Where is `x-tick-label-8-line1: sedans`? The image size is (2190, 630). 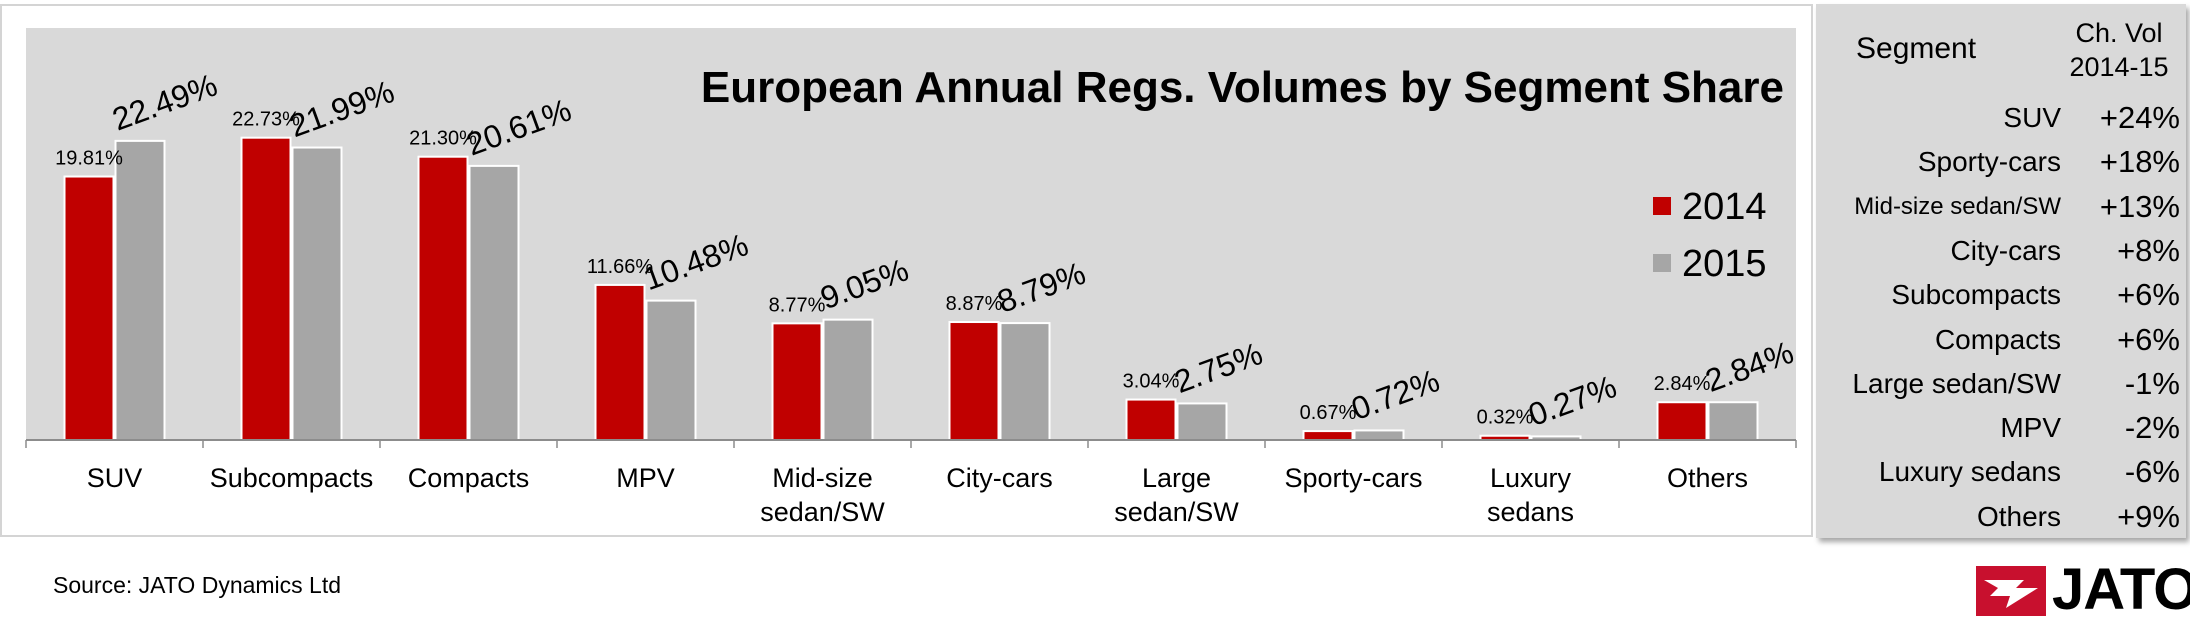
x-tick-label-8-line1: sedans is located at coordinates (1530, 512).